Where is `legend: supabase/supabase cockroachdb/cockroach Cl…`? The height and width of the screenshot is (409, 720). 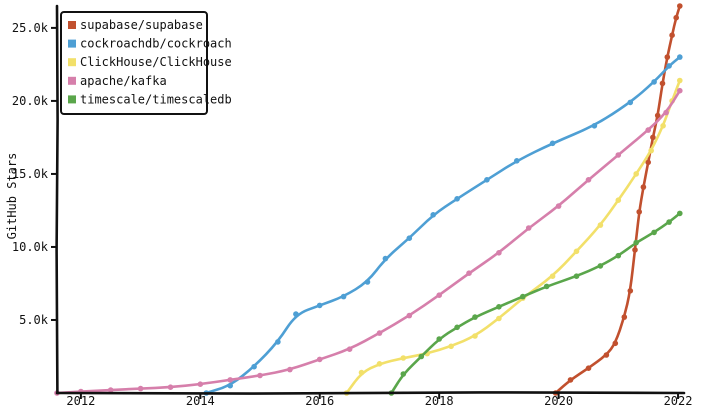
legend: supabase/supabase cockroachdb/cockroach Cl… is located at coordinates (146, 63).